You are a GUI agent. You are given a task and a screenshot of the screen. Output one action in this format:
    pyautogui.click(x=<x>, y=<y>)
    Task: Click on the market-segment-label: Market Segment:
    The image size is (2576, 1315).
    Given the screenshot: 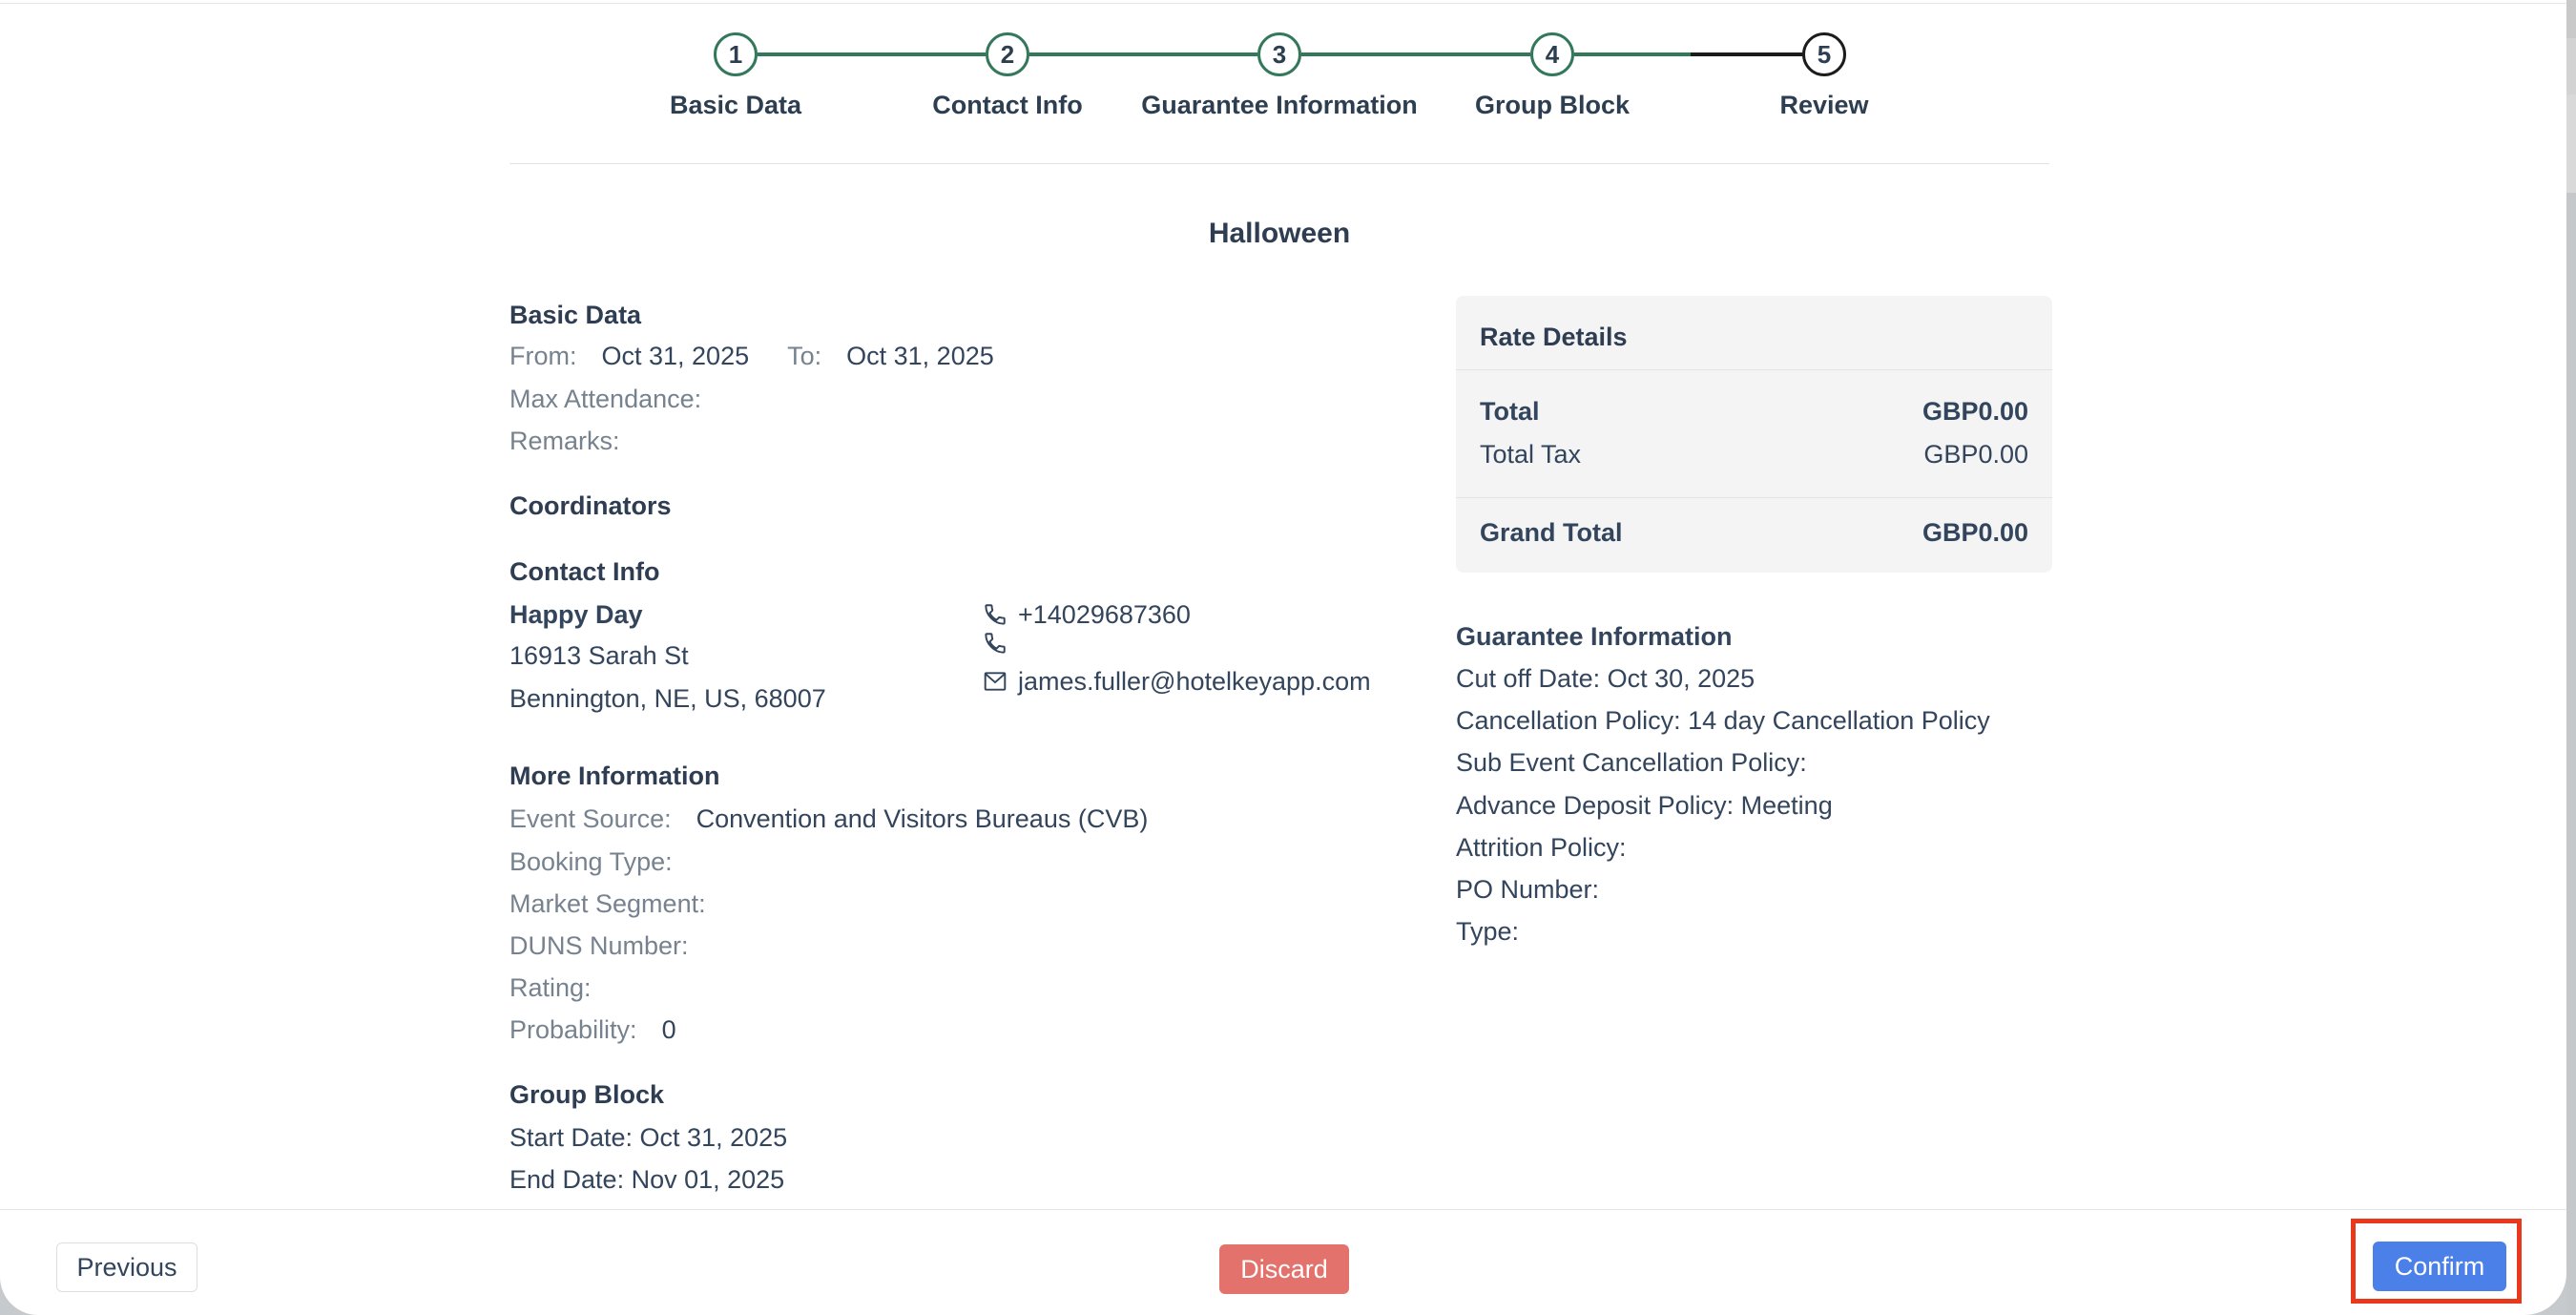 What is the action you would take?
    pyautogui.click(x=607, y=903)
    